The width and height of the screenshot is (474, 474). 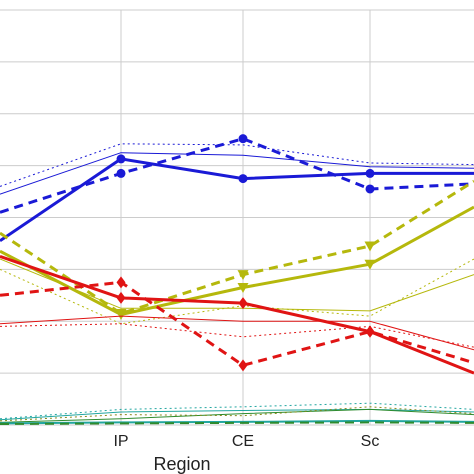 I want to click on x-tick-labels: IP CE Sc, so click(x=246, y=441).